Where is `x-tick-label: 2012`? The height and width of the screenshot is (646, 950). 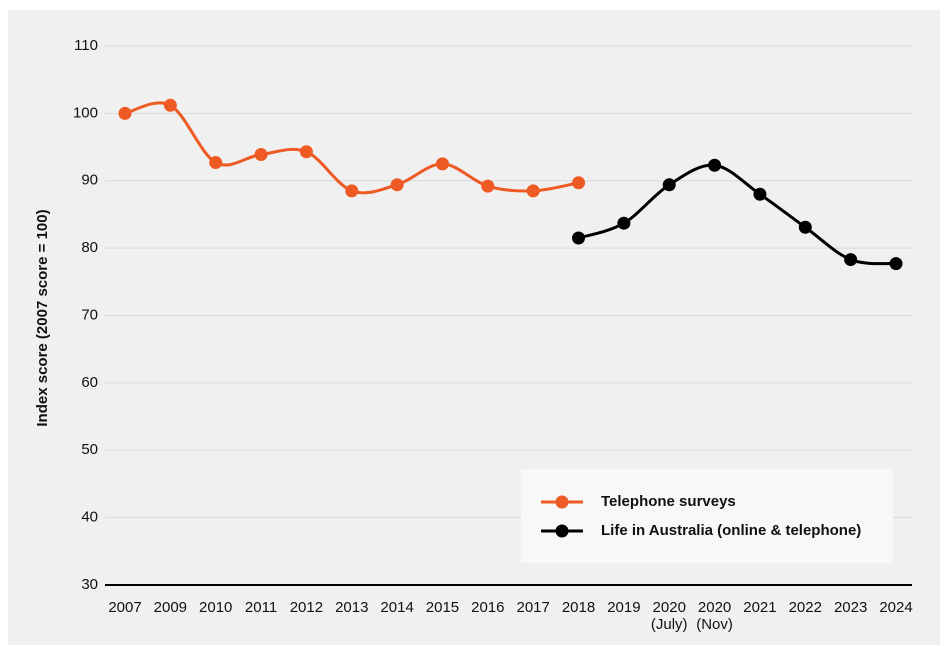 x-tick-label: 2012 is located at coordinates (306, 607).